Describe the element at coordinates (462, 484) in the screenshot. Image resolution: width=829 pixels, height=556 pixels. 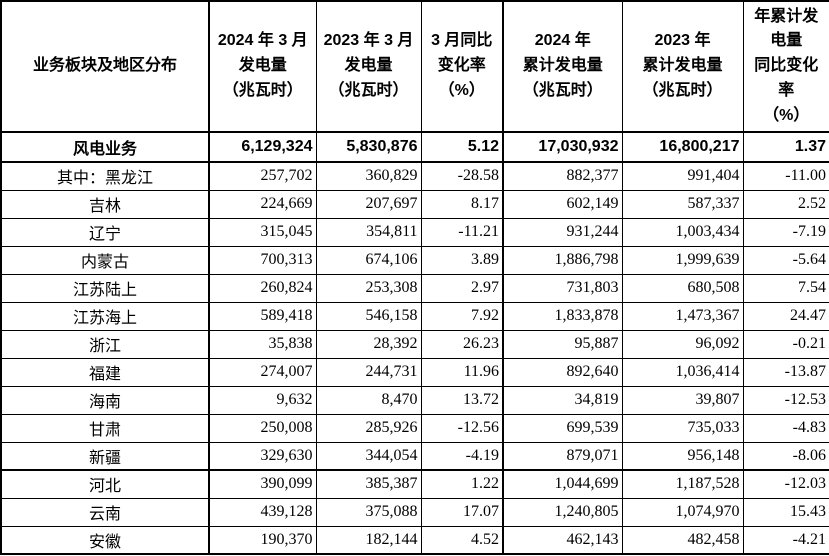
I see `value-cell: 1.22` at that location.